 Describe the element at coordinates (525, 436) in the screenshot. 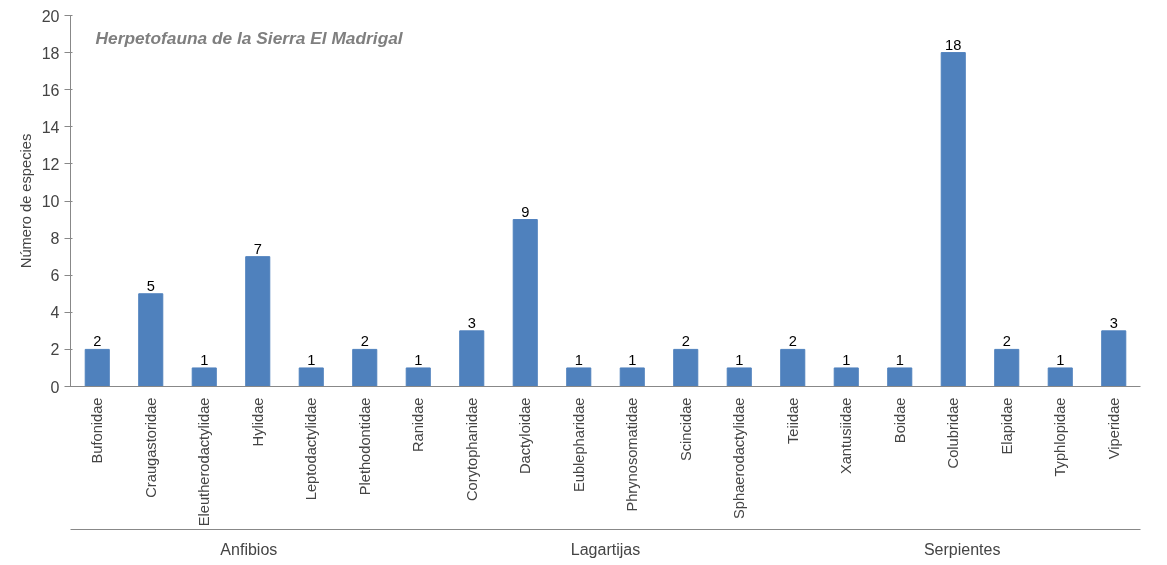

I see `x-tick-label: Dactyloidae` at that location.